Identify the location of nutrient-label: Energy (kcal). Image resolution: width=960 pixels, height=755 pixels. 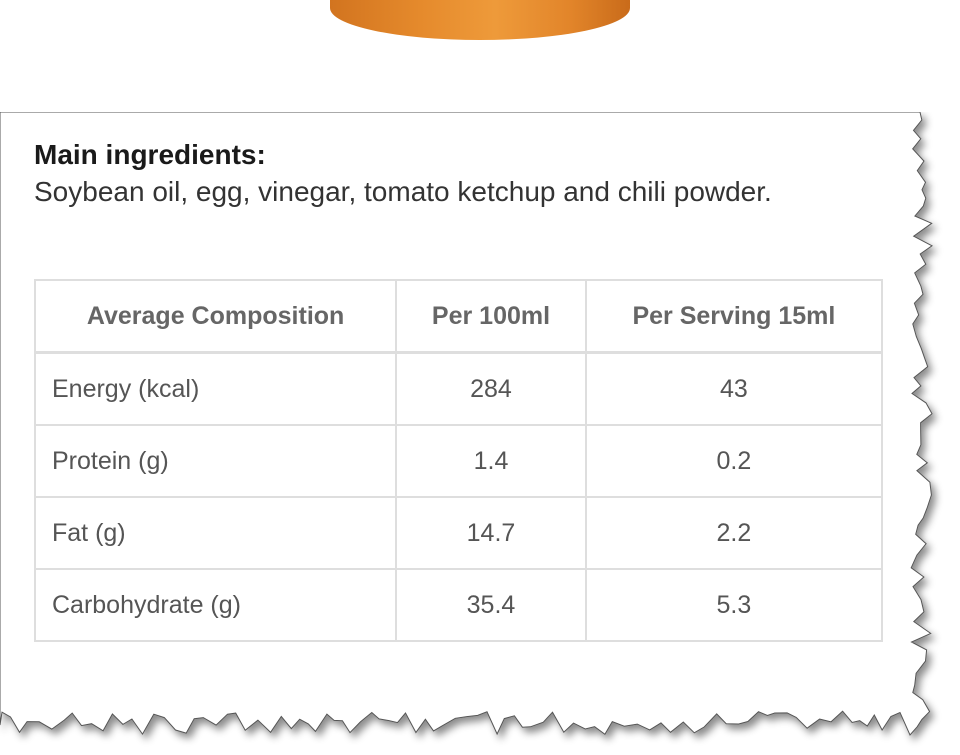
(215, 388).